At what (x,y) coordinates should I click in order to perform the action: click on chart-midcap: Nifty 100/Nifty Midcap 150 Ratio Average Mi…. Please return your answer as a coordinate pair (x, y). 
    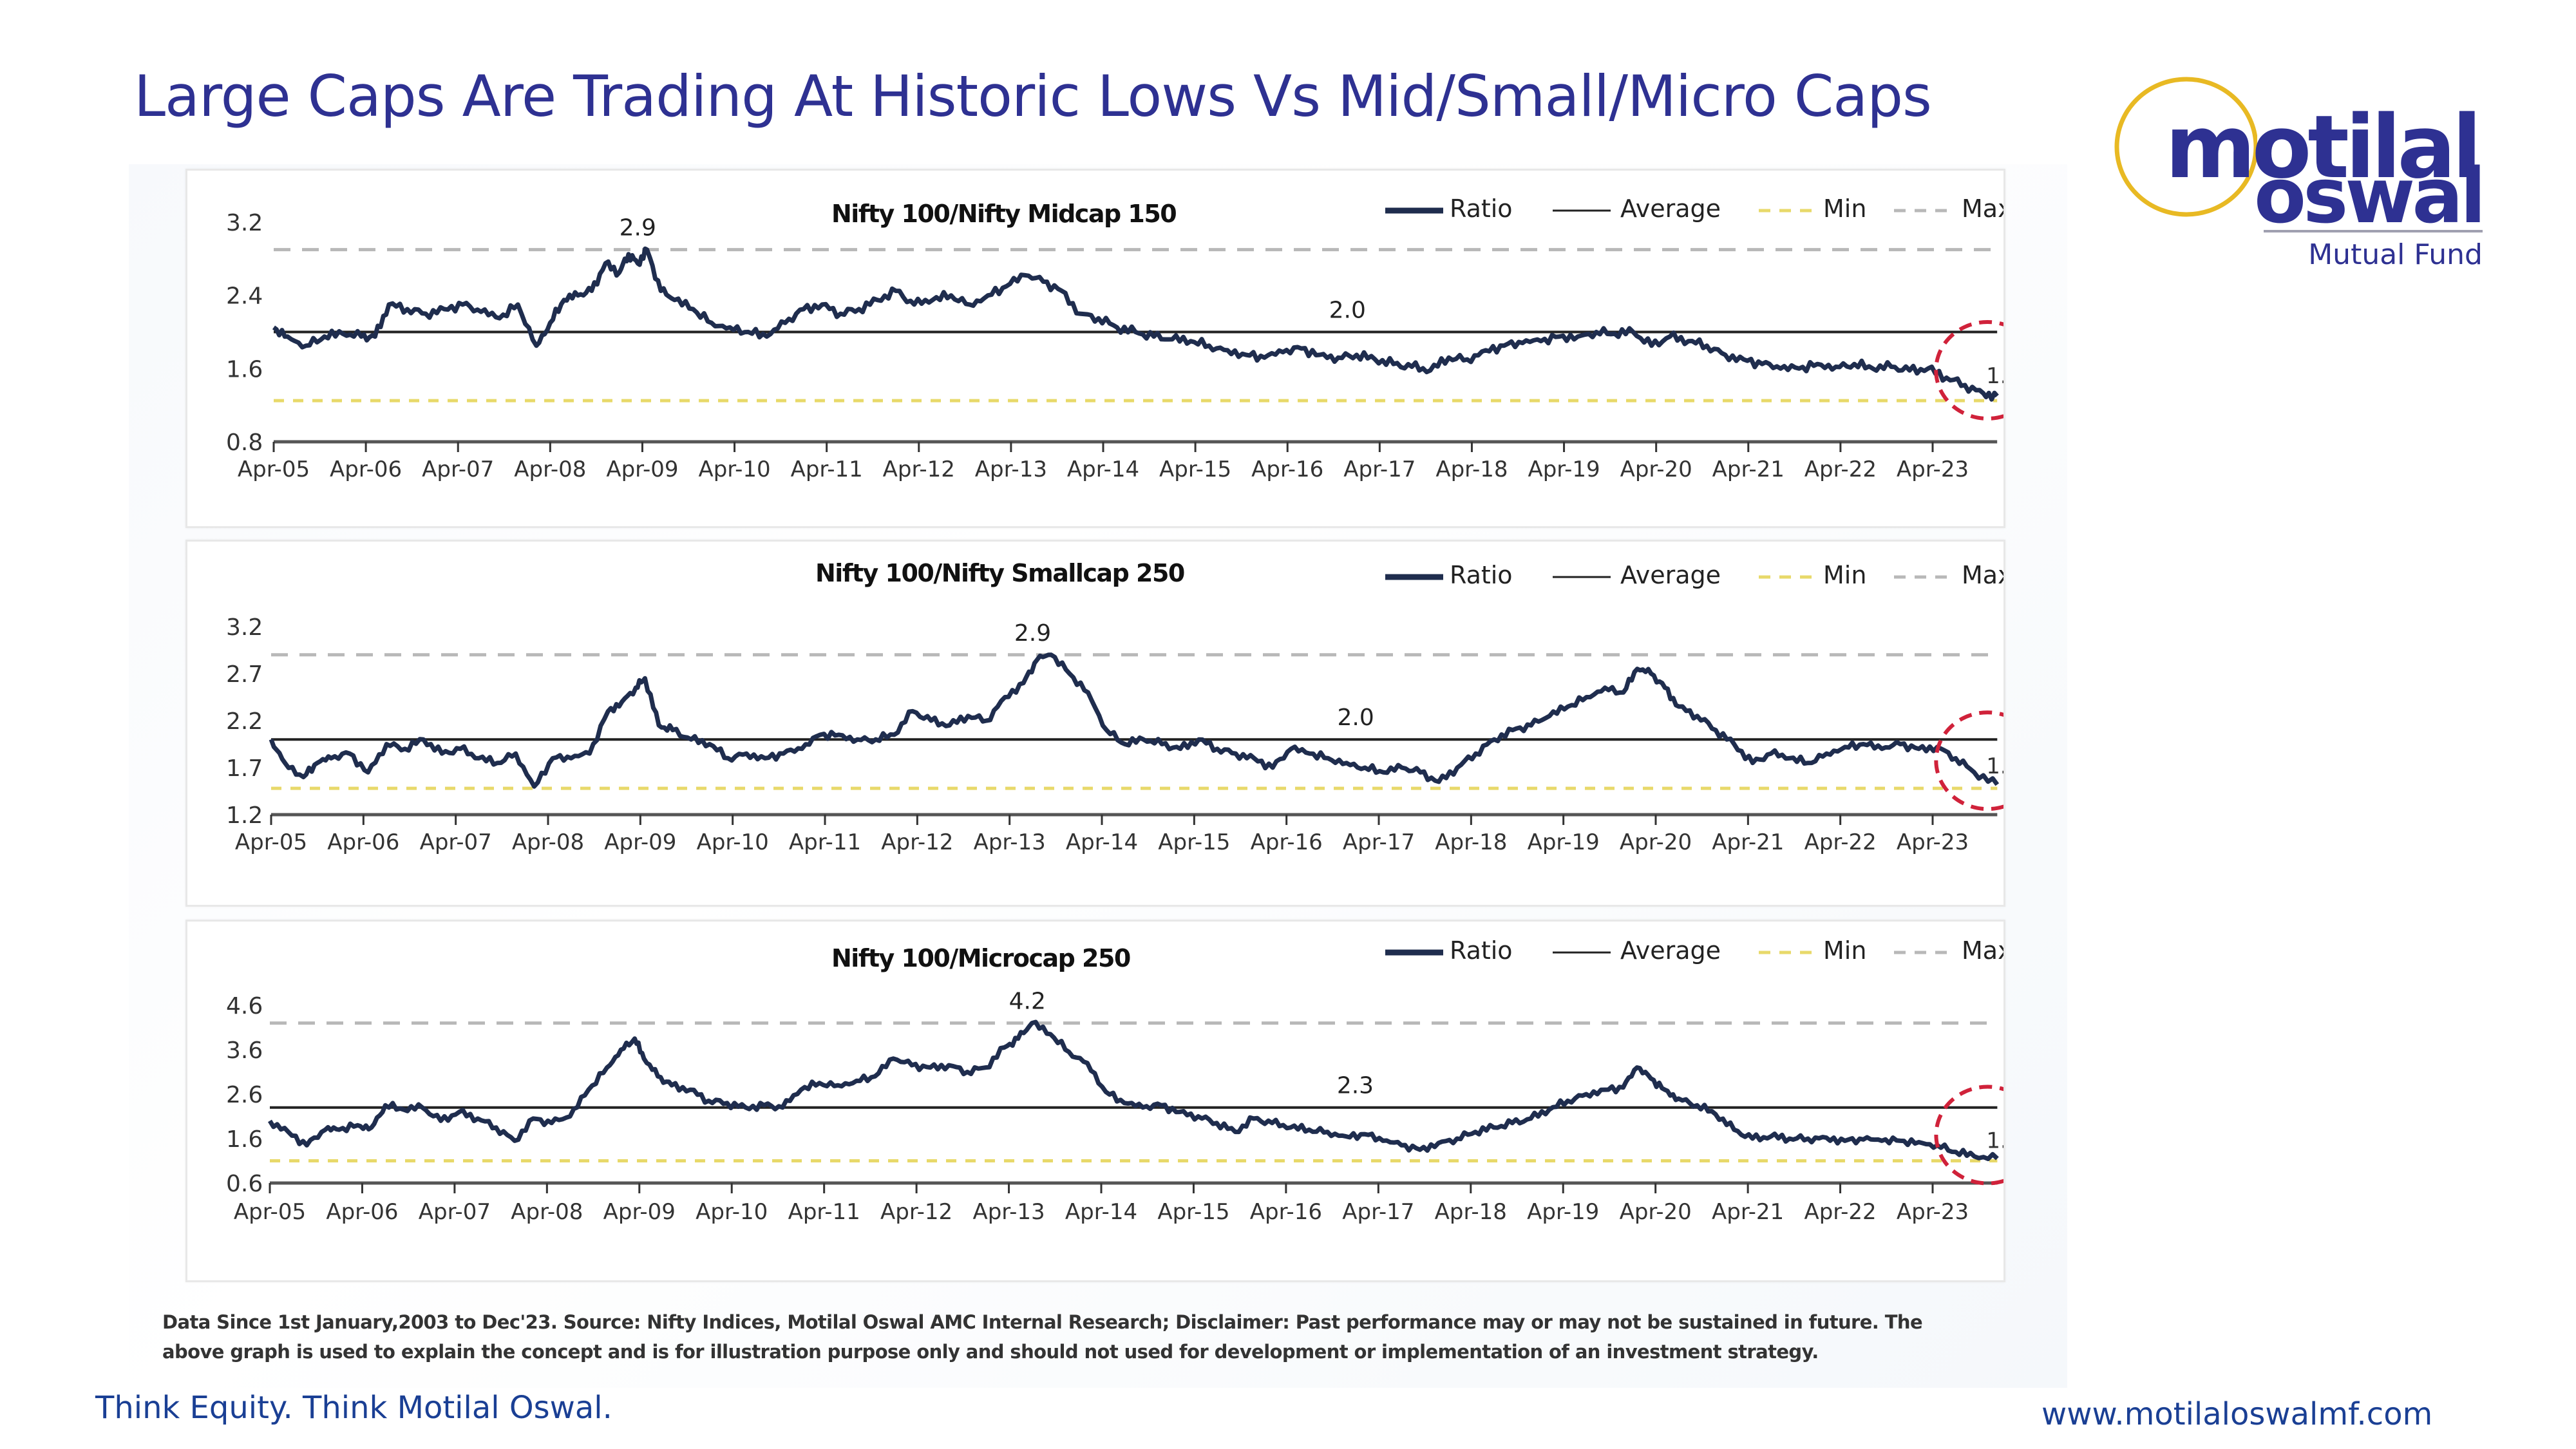
    Looking at the image, I should click on (1114, 338).